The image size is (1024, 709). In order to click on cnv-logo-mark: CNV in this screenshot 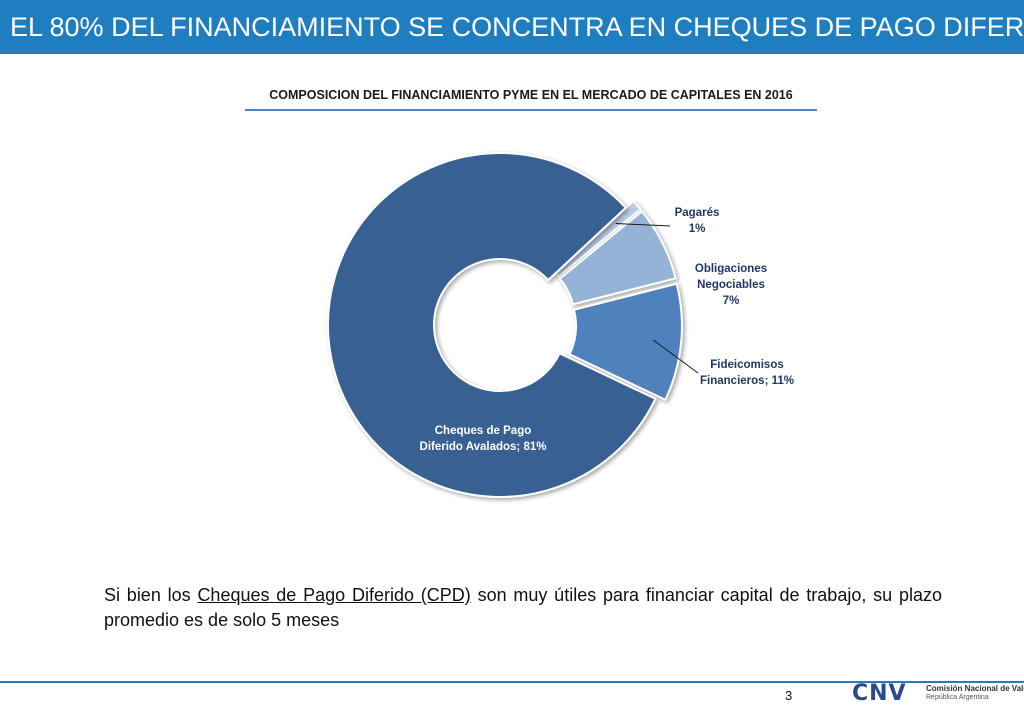, I will do `click(879, 693)`.